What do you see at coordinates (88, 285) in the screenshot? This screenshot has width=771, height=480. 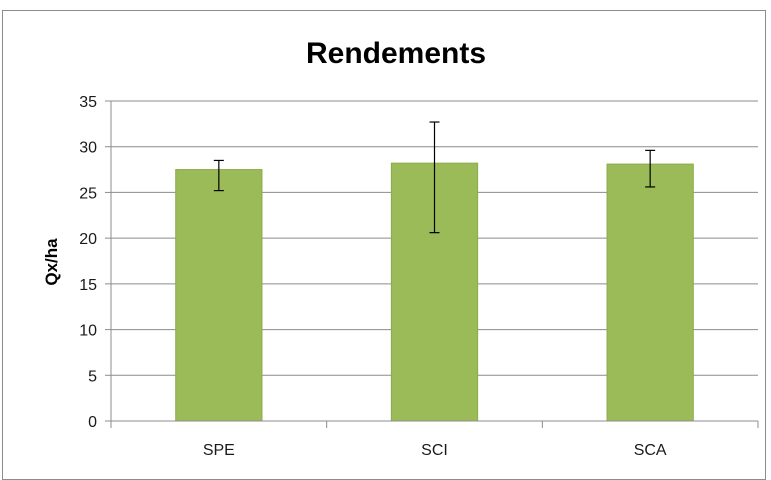 I see `y-tick-label: 15` at bounding box center [88, 285].